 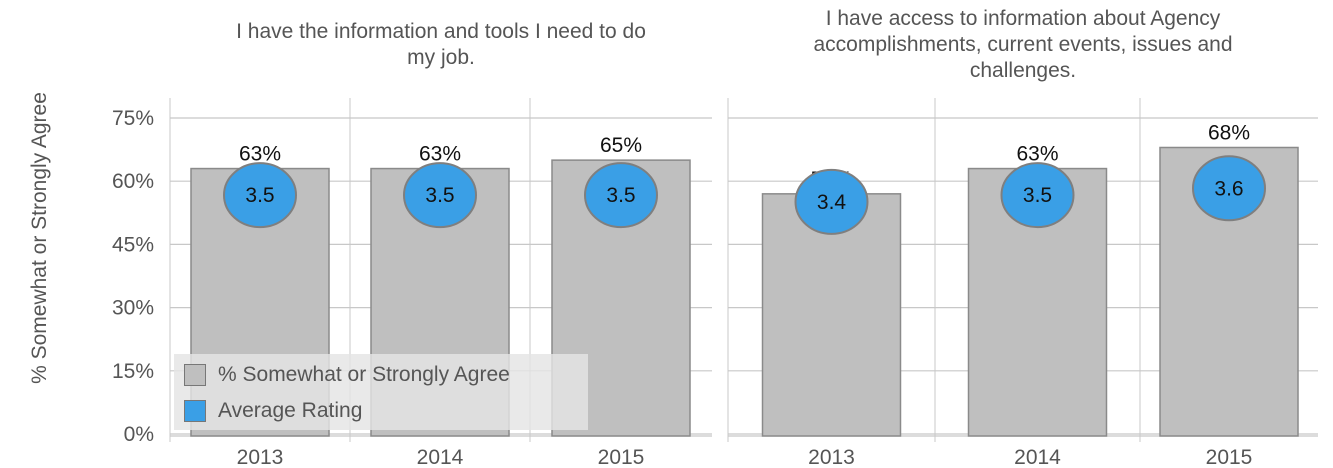 I want to click on legend-swatch-percent, so click(x=195, y=375).